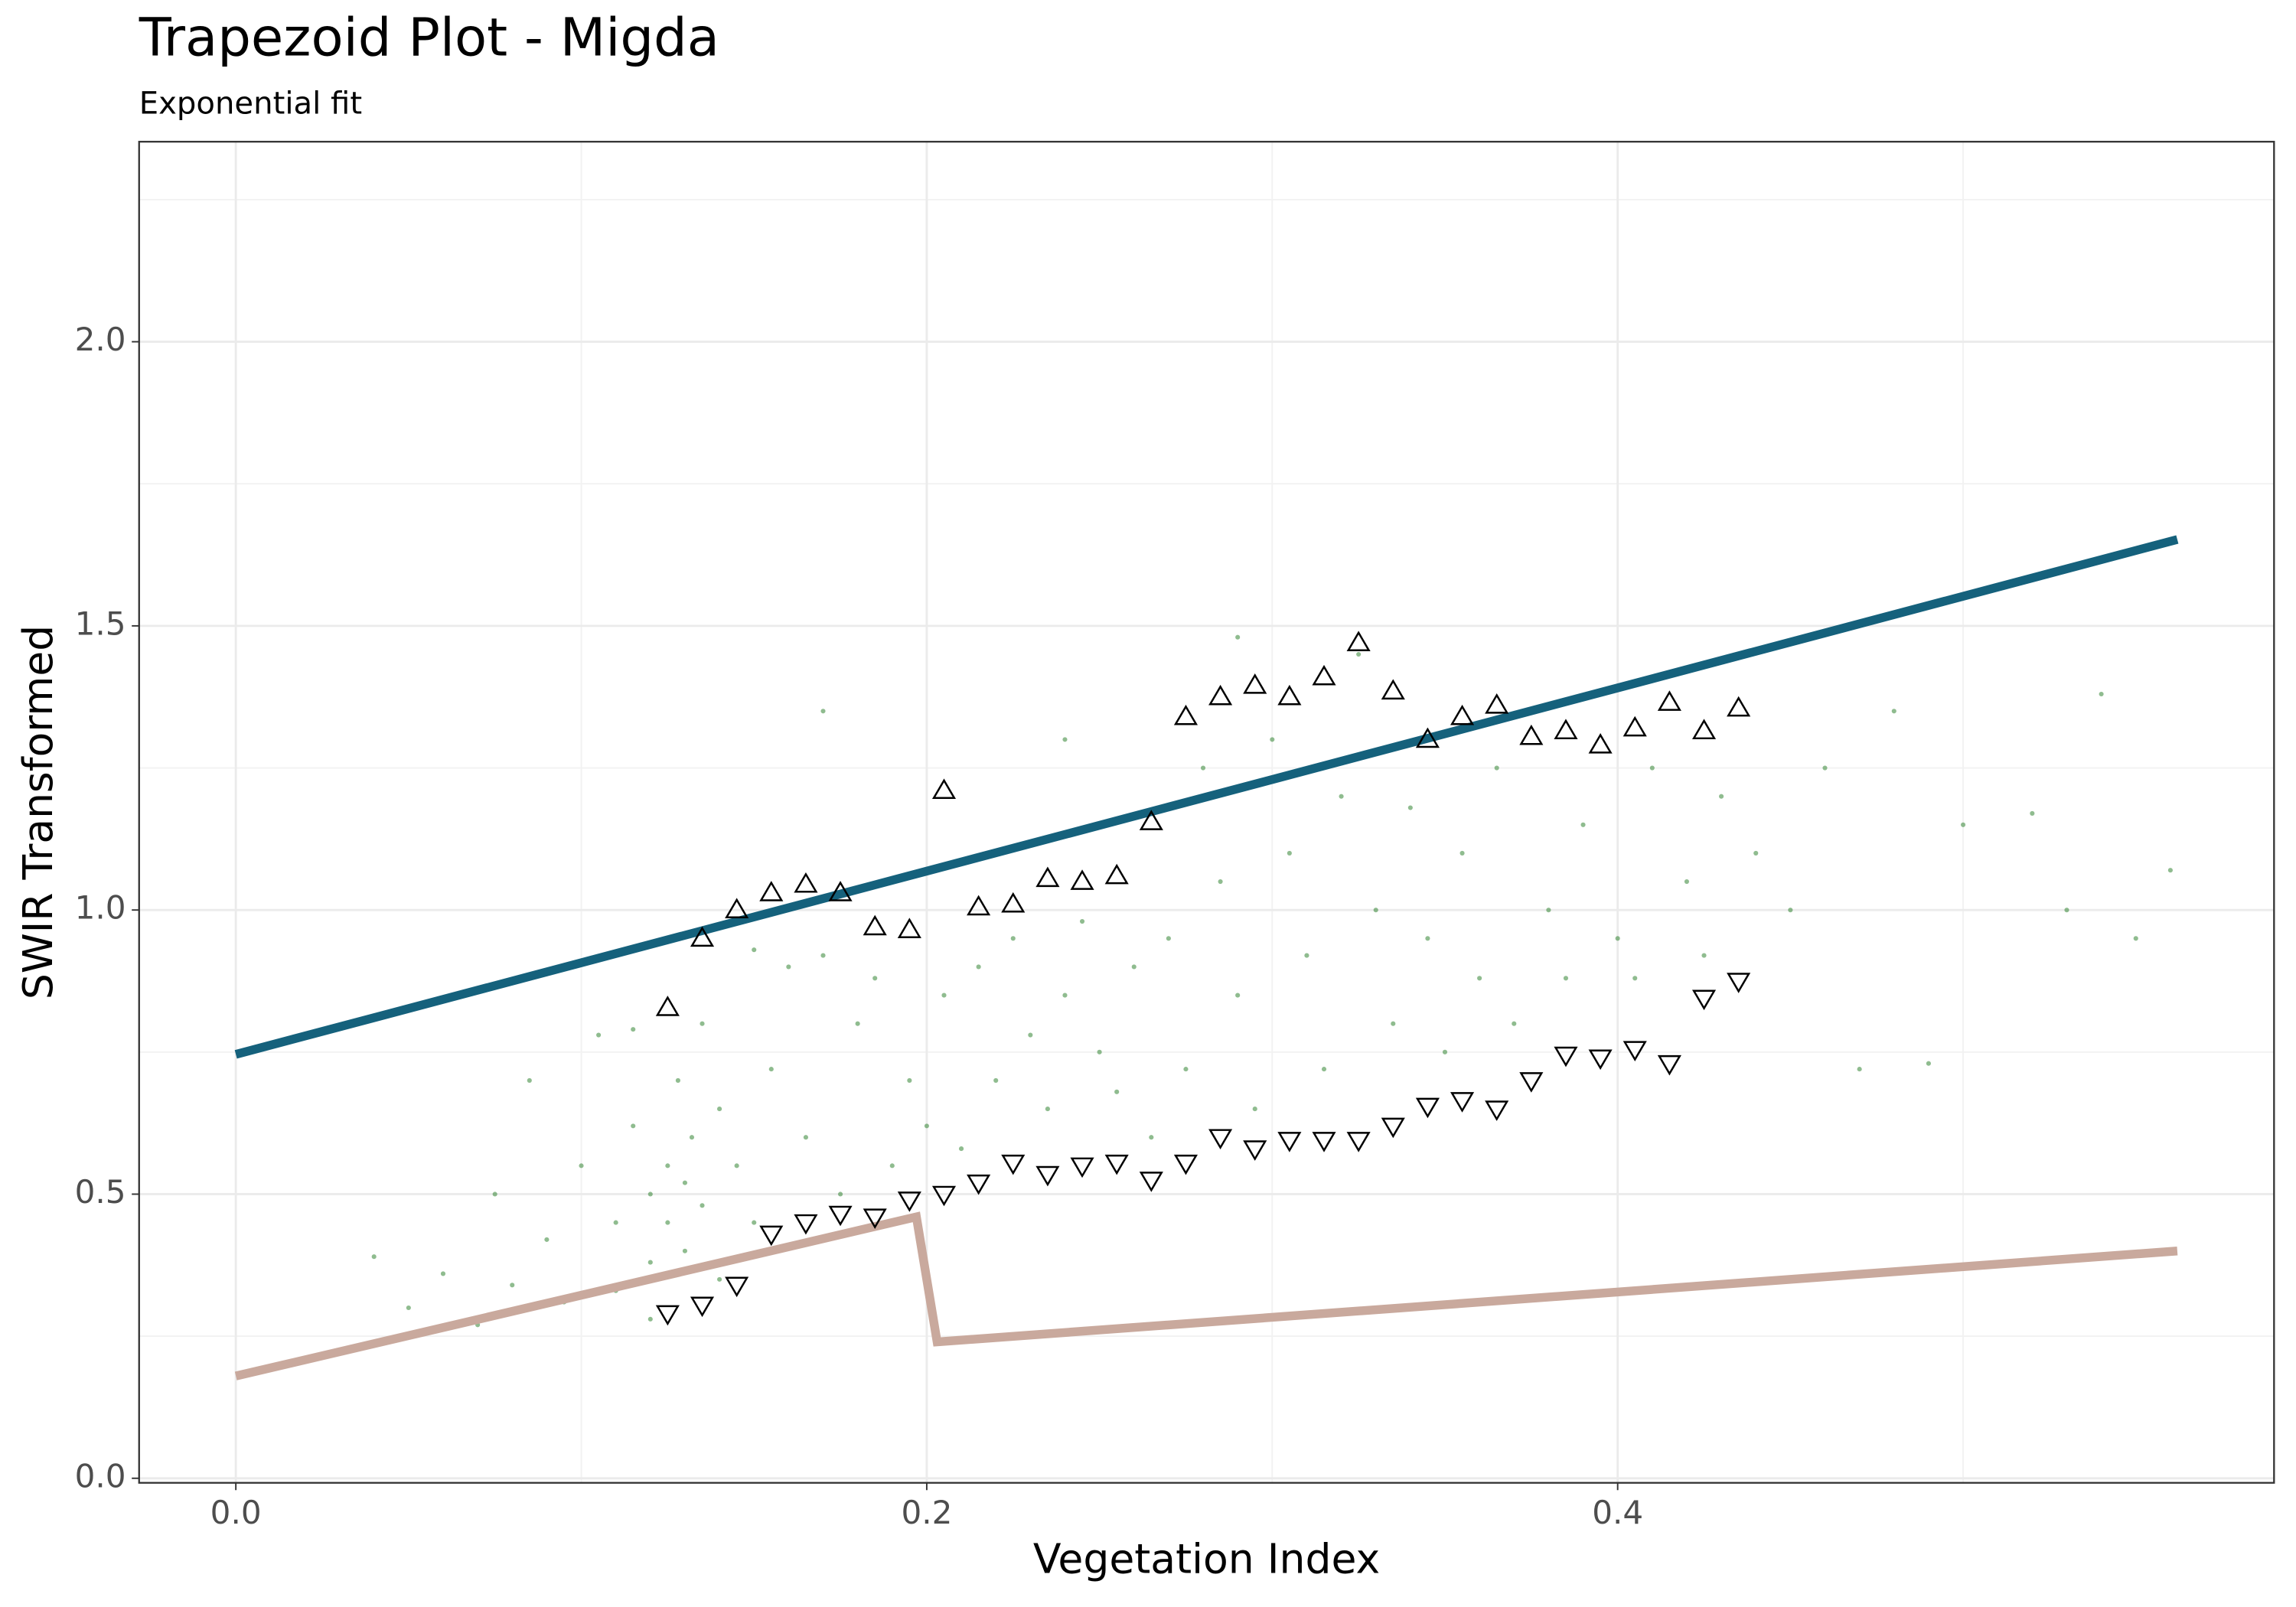 The height and width of the screenshot is (1607, 2296). I want to click on y-tick-label: 0.0, so click(100, 1476).